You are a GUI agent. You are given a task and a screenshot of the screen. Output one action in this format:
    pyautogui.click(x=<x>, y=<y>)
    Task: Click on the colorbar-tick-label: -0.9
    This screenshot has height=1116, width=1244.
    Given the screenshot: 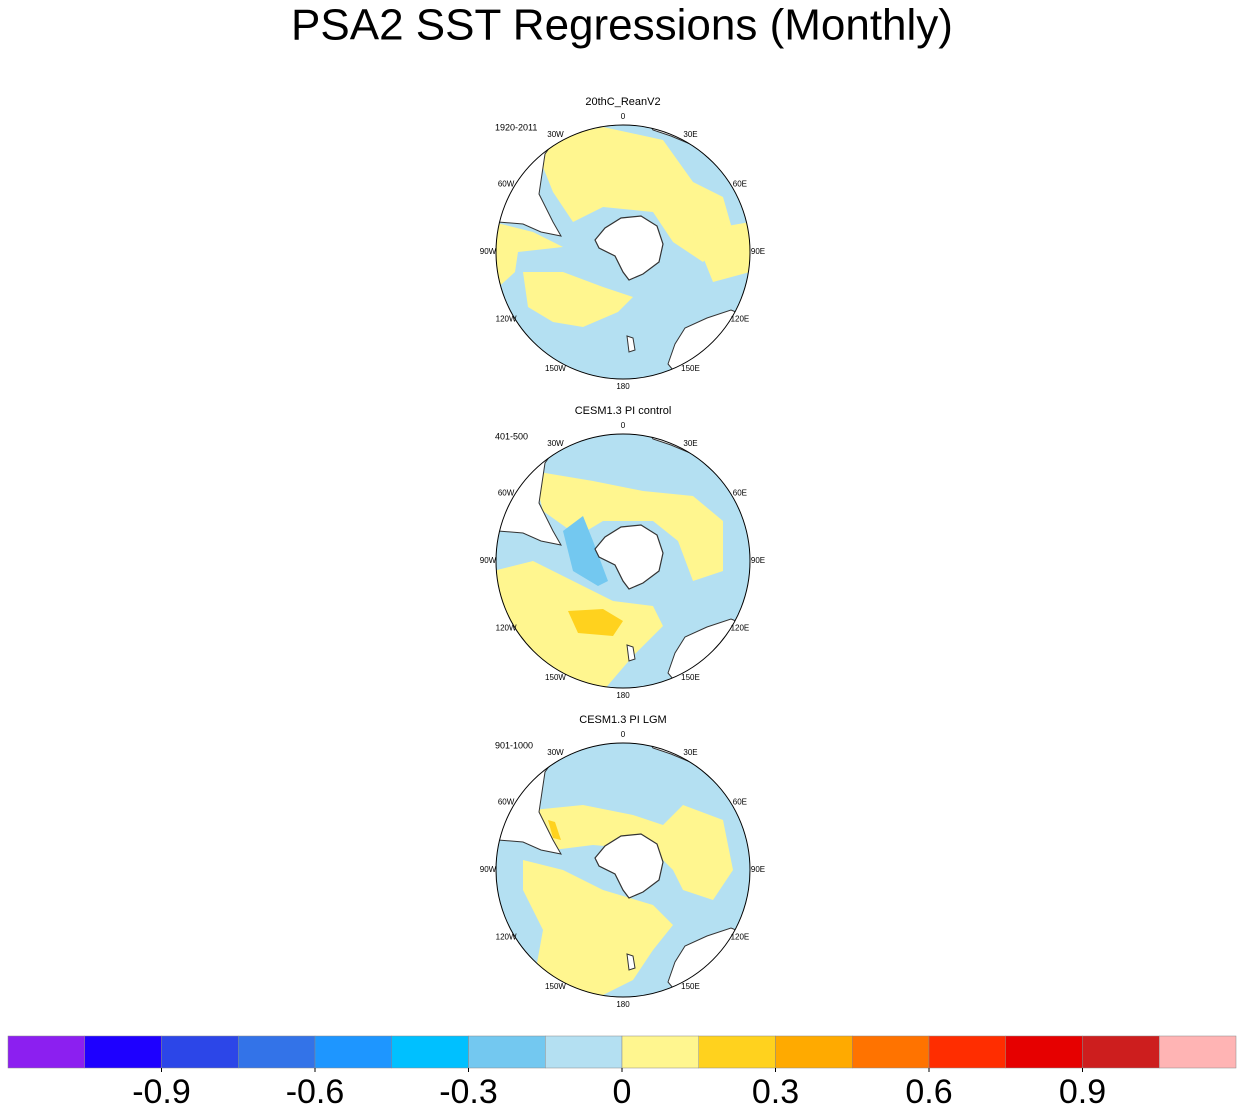 What is the action you would take?
    pyautogui.click(x=161, y=1092)
    